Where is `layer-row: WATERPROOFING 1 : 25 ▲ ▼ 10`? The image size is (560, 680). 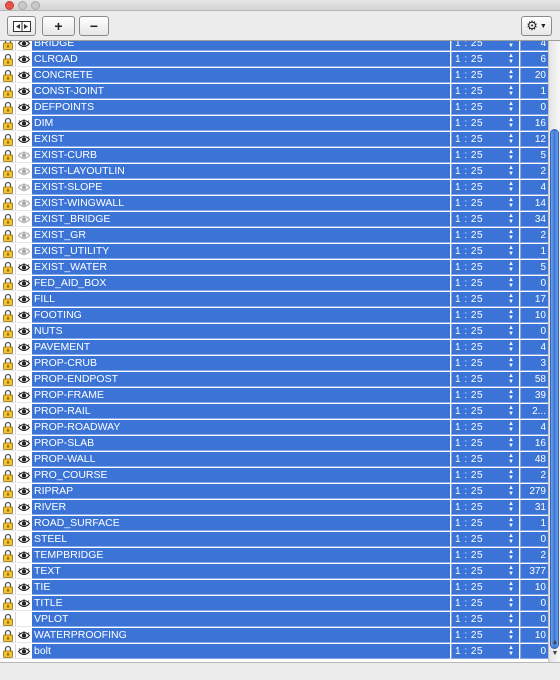 layer-row: WATERPROOFING 1 : 25 ▲ ▼ 10 is located at coordinates (274, 636).